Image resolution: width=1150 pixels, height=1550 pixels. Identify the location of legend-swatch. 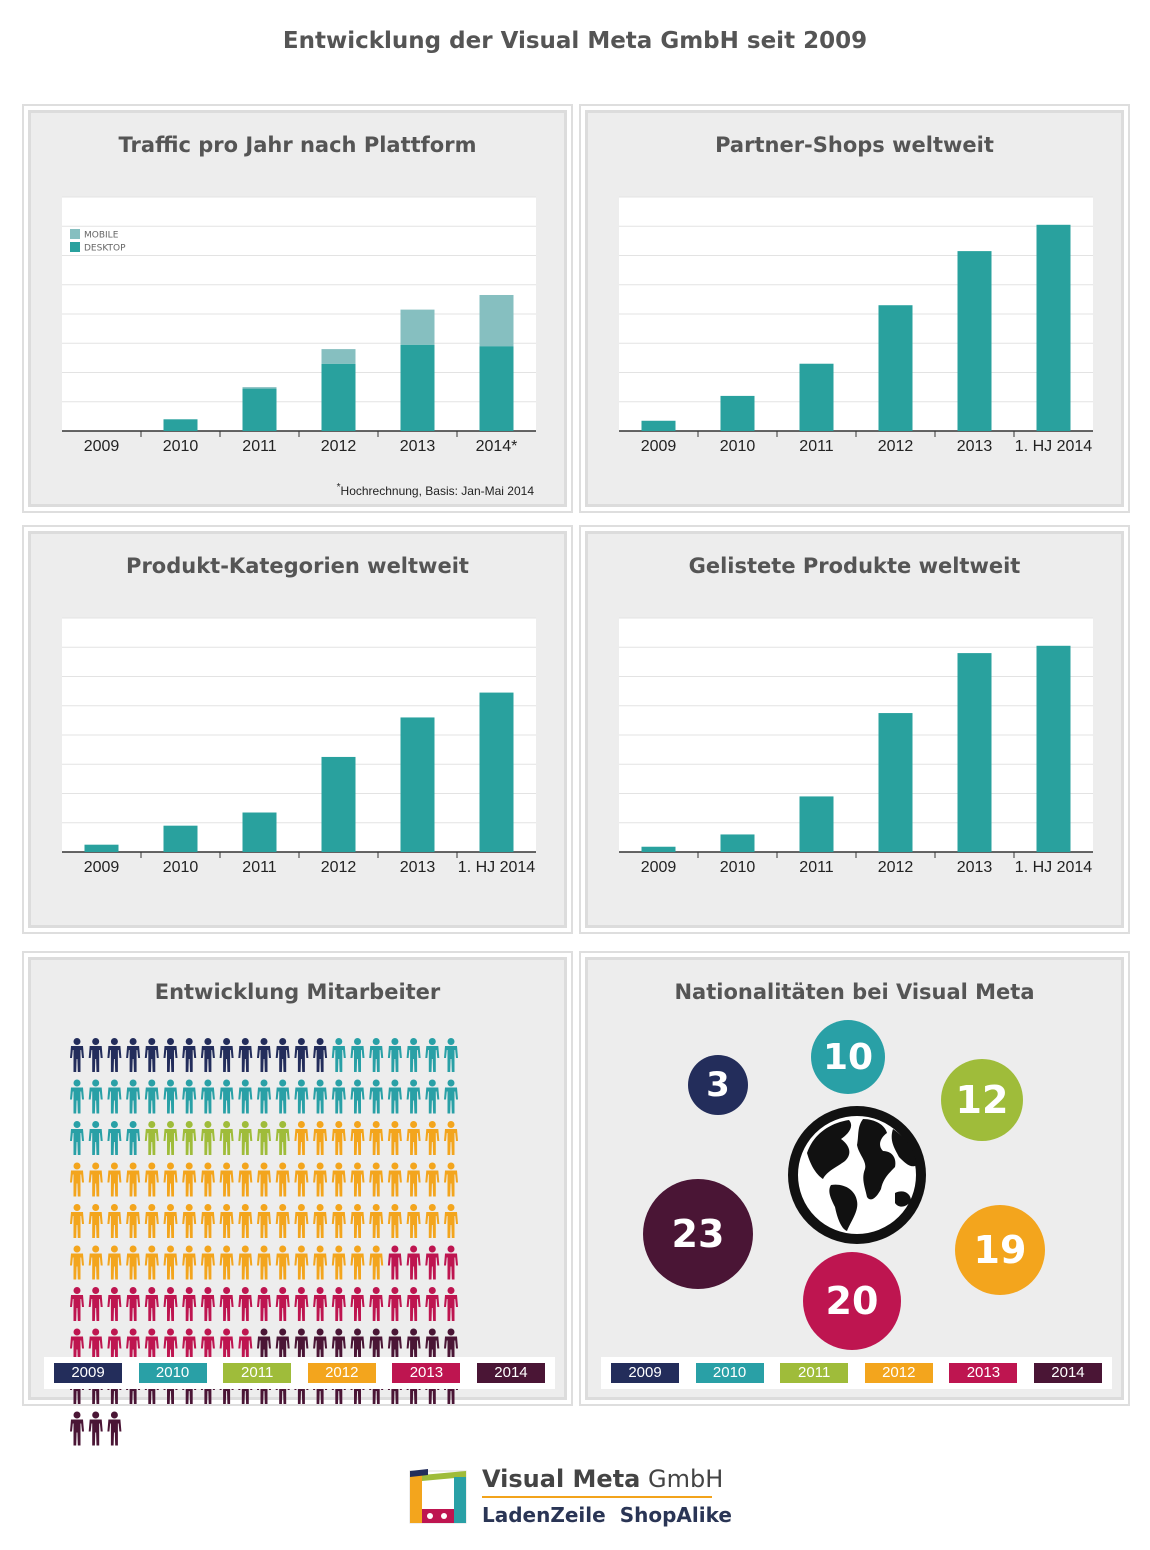
(75, 247).